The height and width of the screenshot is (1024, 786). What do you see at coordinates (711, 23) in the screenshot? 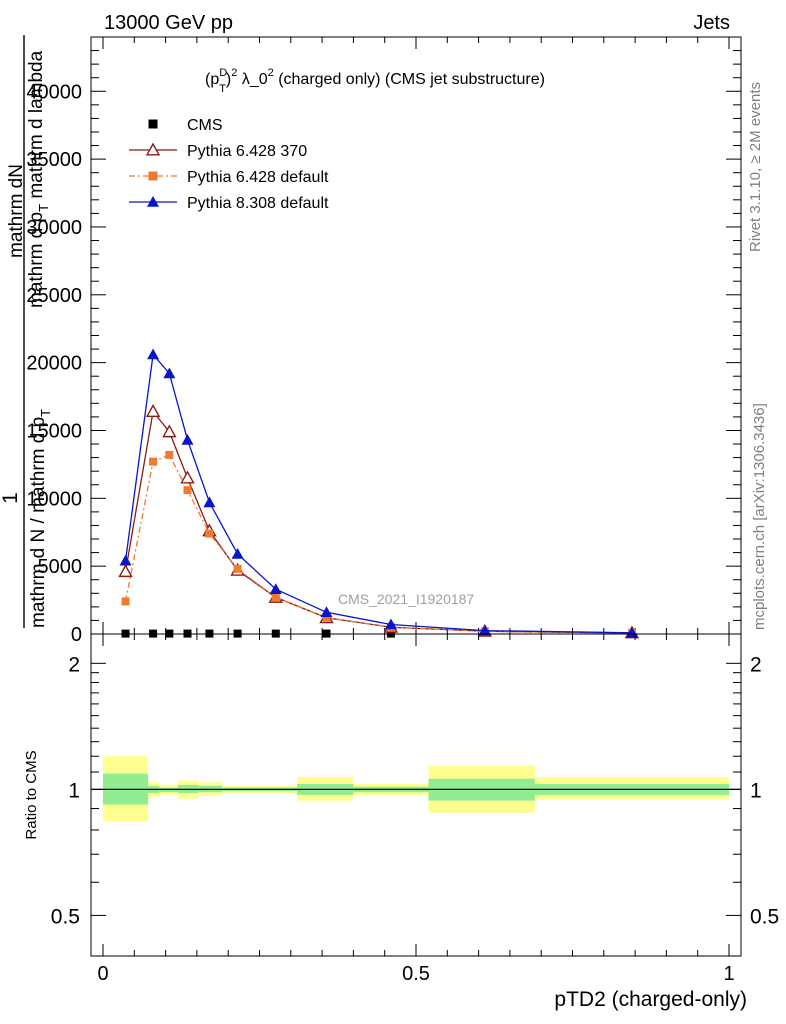
I see `header-right-label: Jets` at bounding box center [711, 23].